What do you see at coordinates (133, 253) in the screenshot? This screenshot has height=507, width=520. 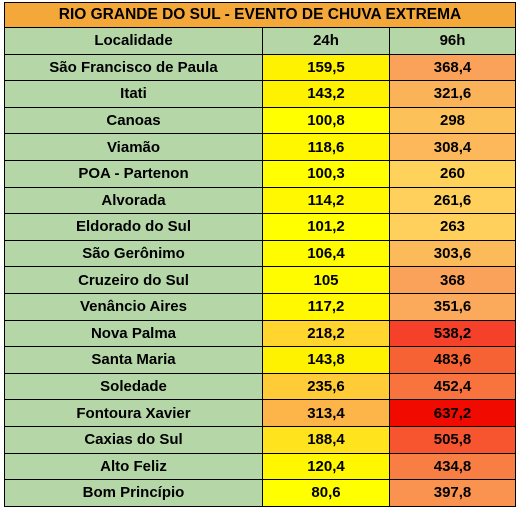 I see `cell-localidade: São Gerônimo` at bounding box center [133, 253].